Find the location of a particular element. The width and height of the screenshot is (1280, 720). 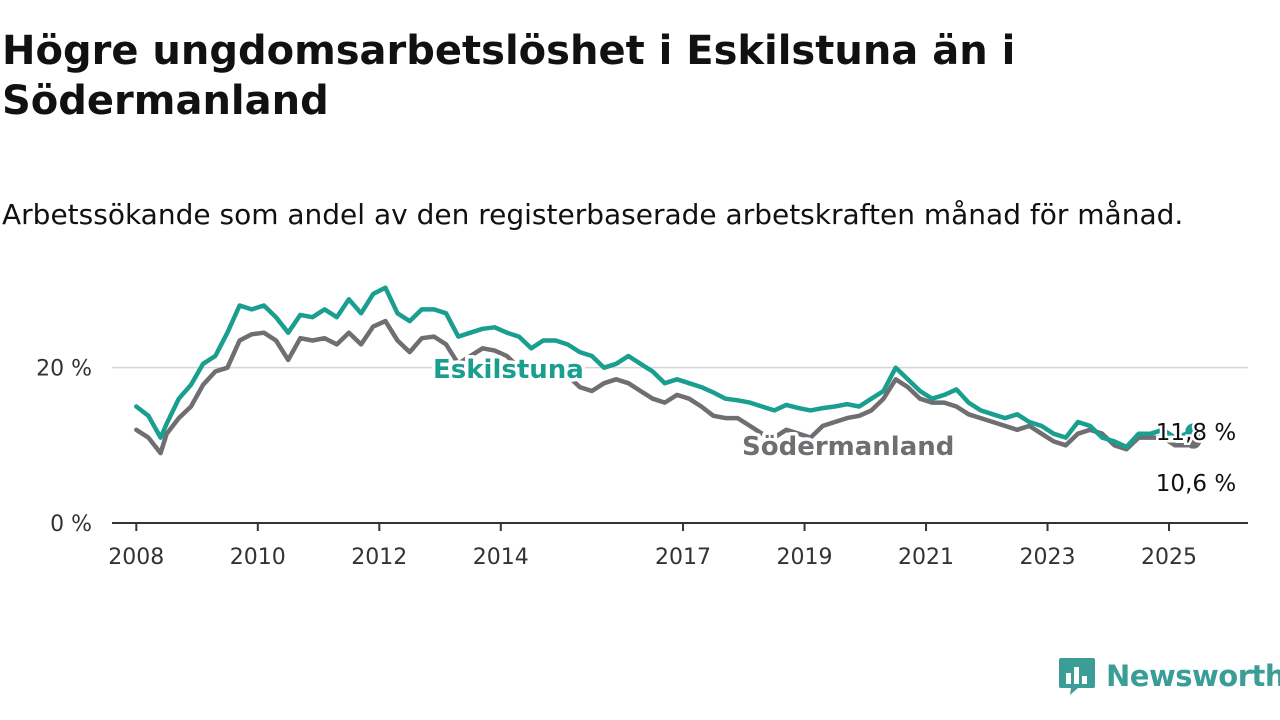

end-value-label: 10,6 % is located at coordinates (1196, 484).